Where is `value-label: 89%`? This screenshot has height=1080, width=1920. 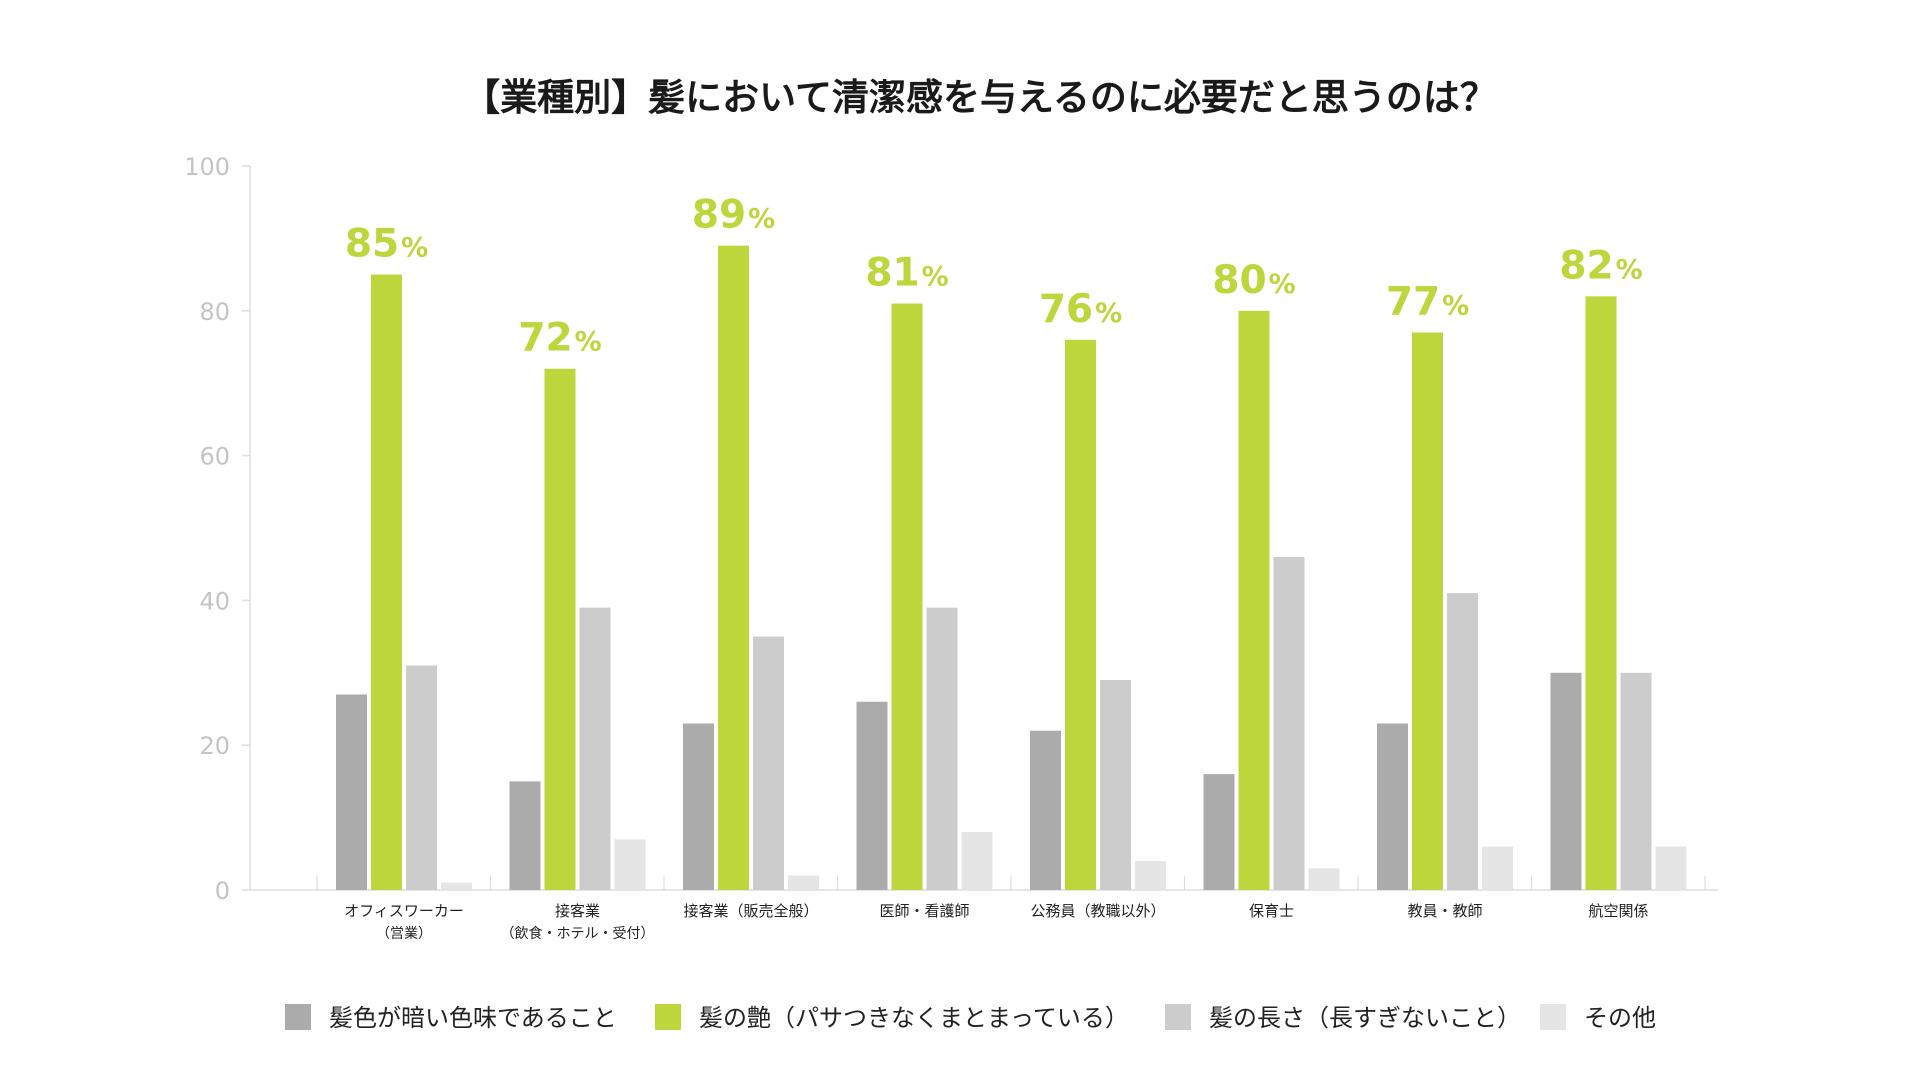 value-label: 89% is located at coordinates (733, 215).